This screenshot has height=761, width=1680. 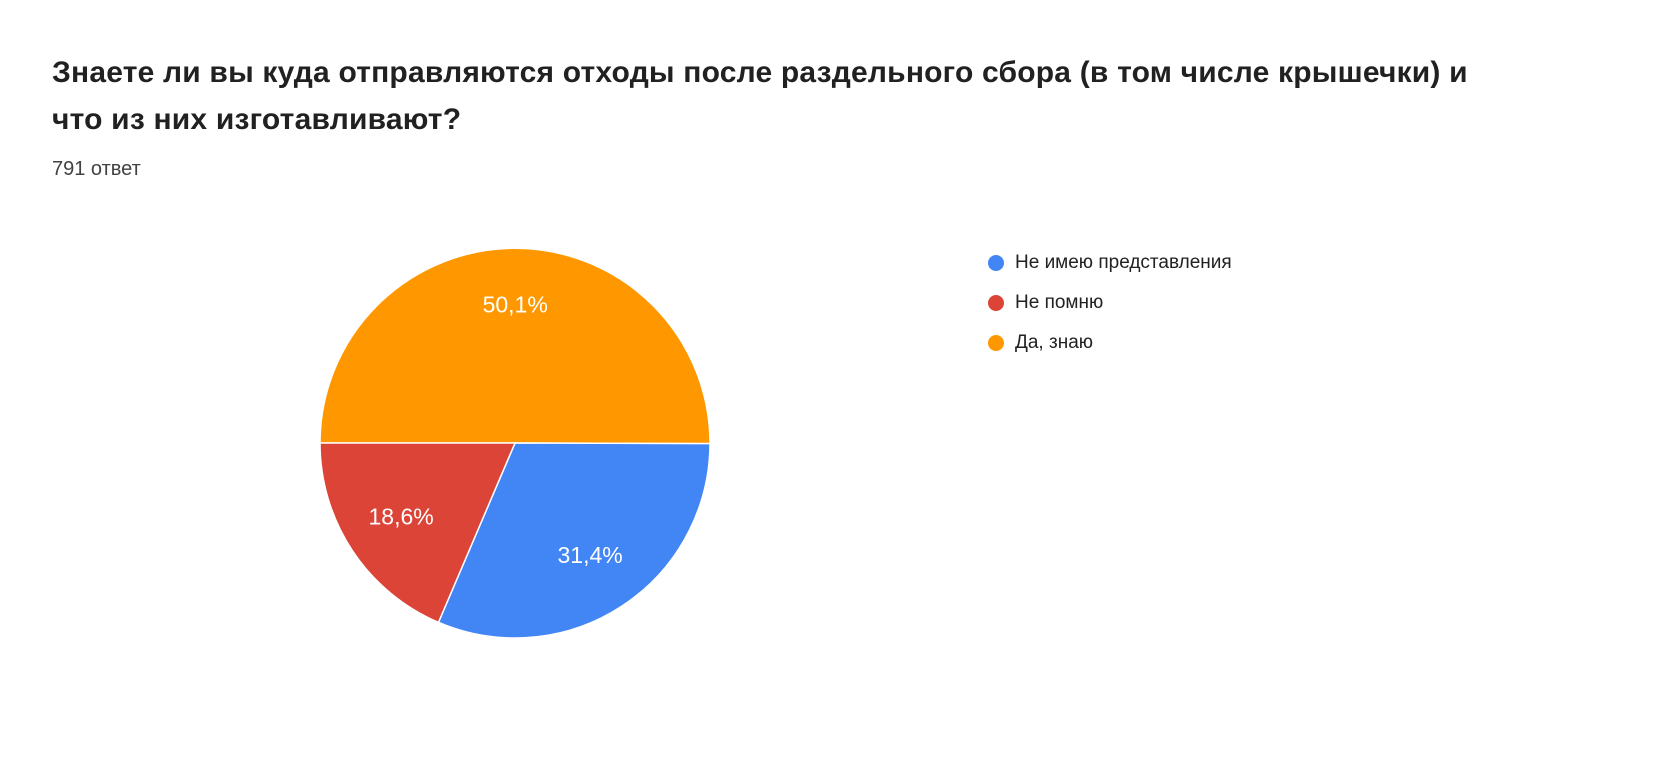 I want to click on pie-slice-label-1: 31,4%, so click(x=589, y=555).